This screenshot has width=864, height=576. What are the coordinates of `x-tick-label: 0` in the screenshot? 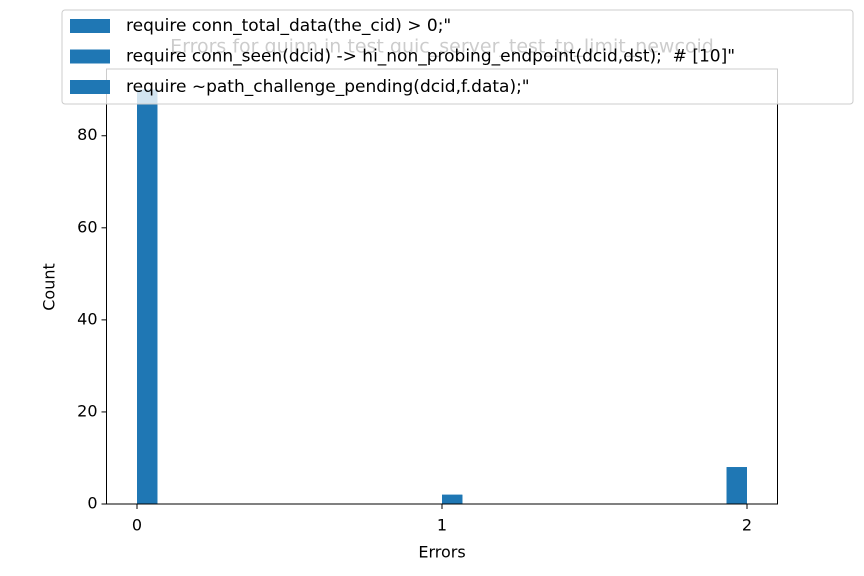 It's located at (137, 525).